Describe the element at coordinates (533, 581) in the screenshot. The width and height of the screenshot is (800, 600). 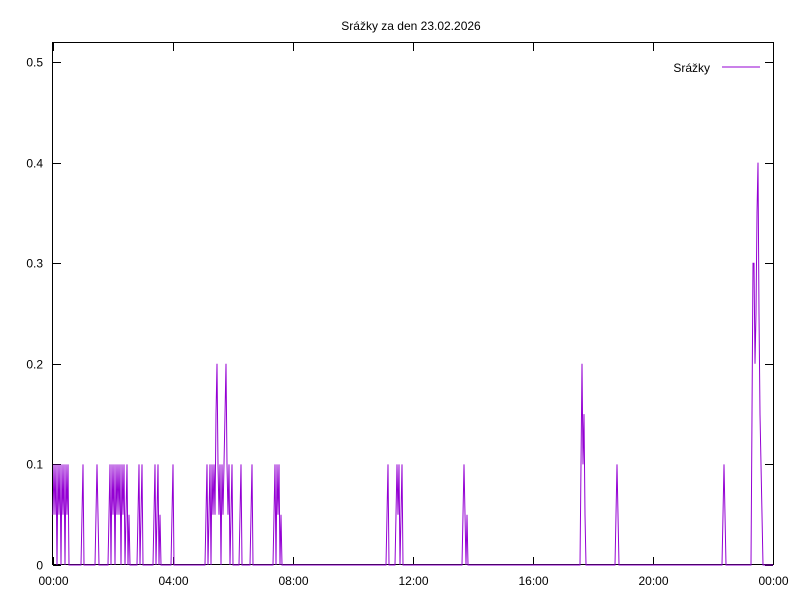
I see `x-tick-label-4: 16:00` at that location.